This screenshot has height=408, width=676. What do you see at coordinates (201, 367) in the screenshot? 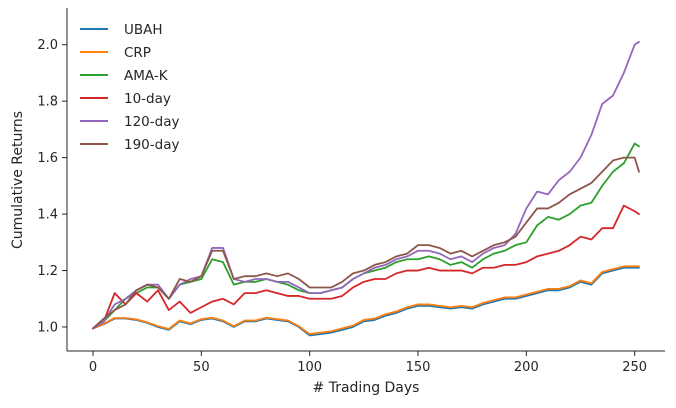
I see `x-tick-label: 50` at bounding box center [201, 367].